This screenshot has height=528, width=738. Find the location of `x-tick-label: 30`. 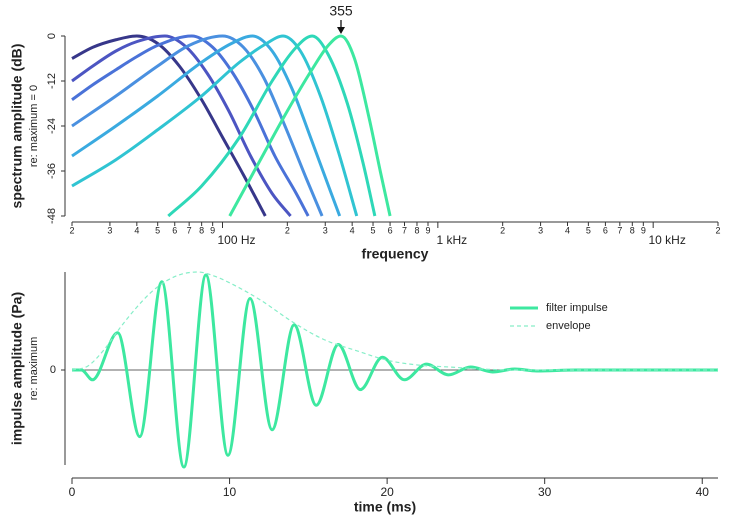

x-tick-label: 30 is located at coordinates (545, 492).